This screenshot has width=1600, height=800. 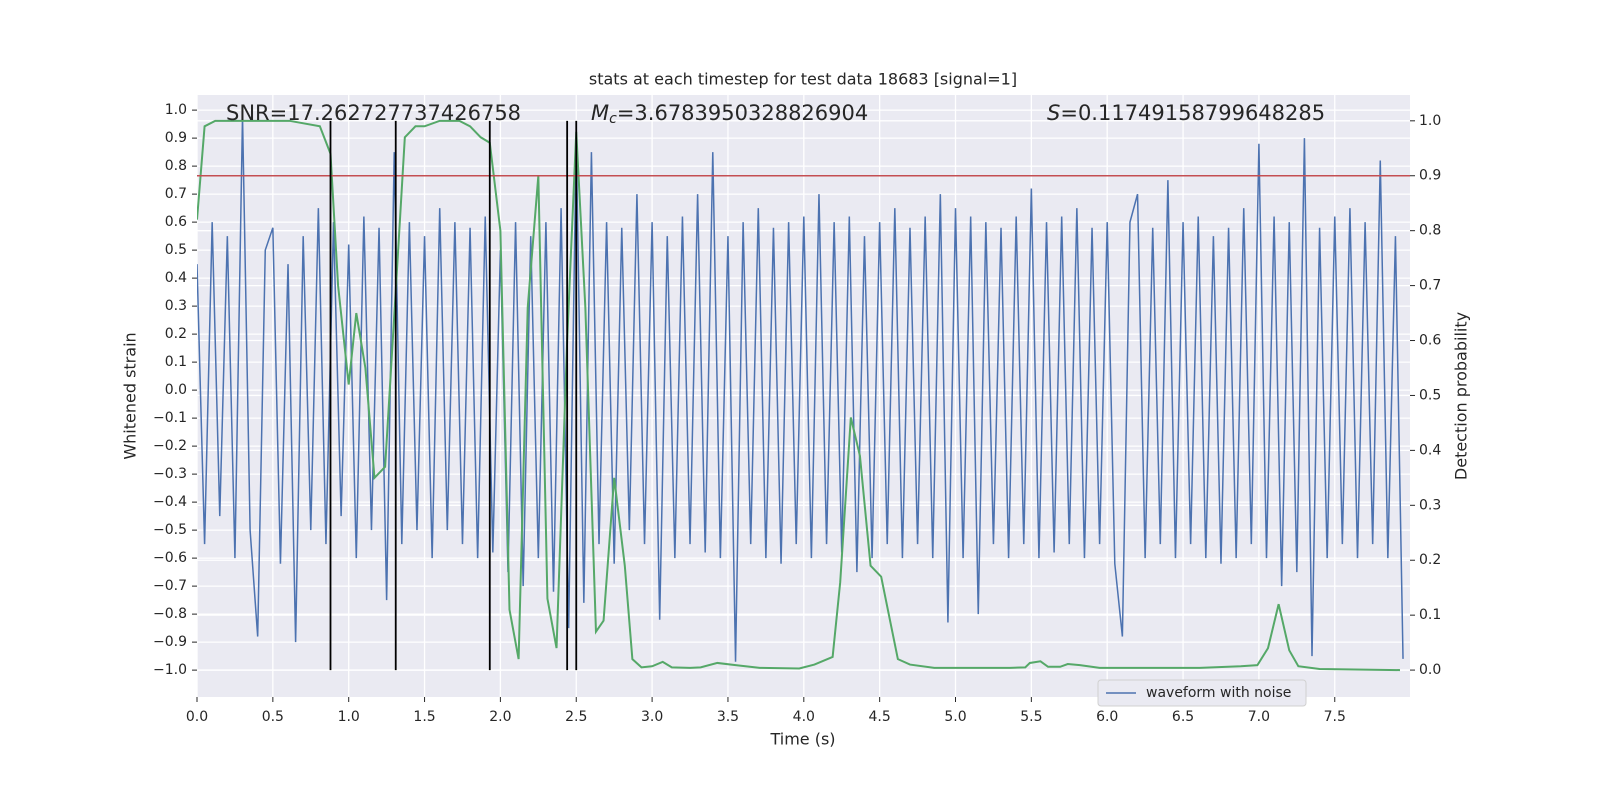 I want to click on x-tick-label: 0.0, so click(x=197, y=717).